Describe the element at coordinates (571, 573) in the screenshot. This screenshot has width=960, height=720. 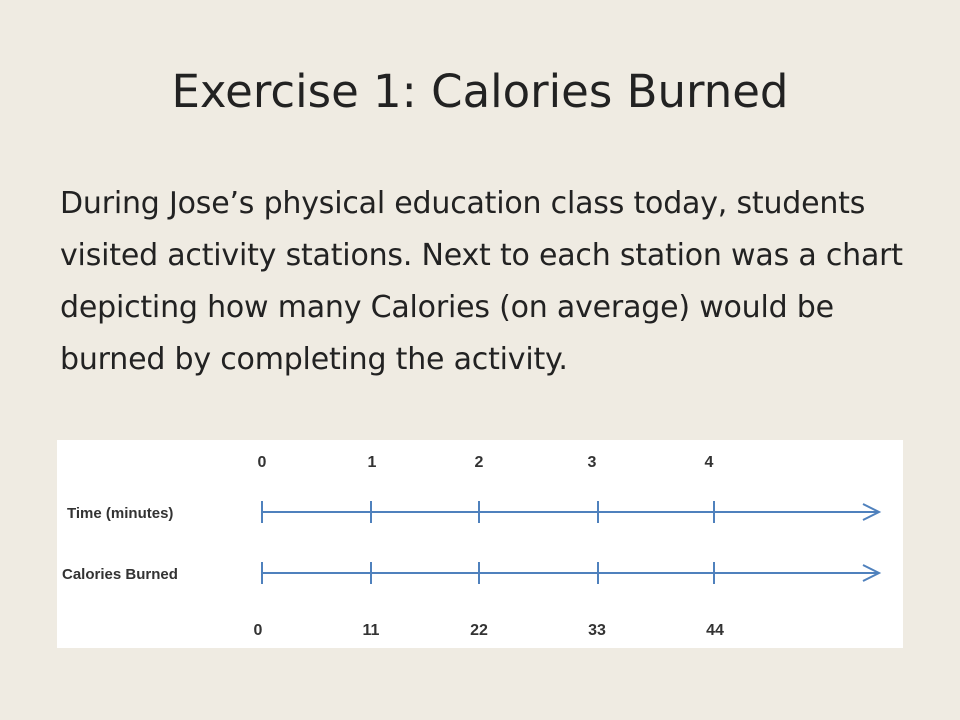
I see `calories-number-line` at that location.